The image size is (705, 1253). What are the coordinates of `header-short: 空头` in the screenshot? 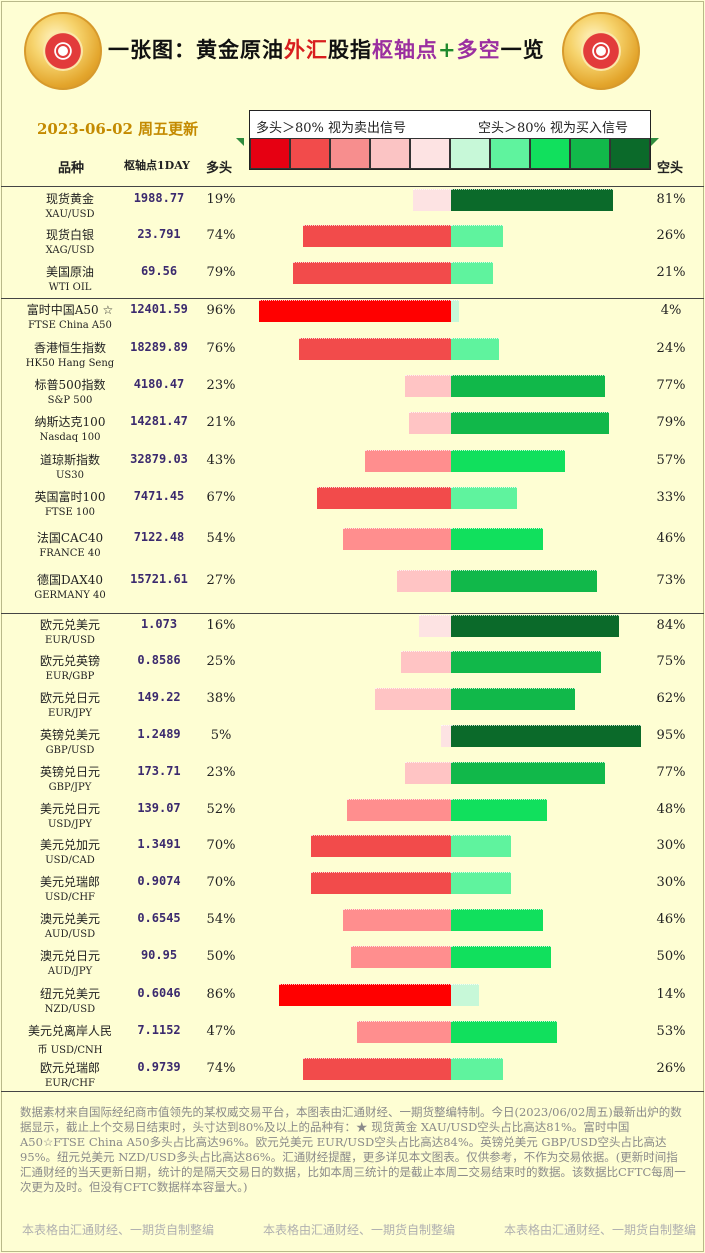 It's located at (670, 168).